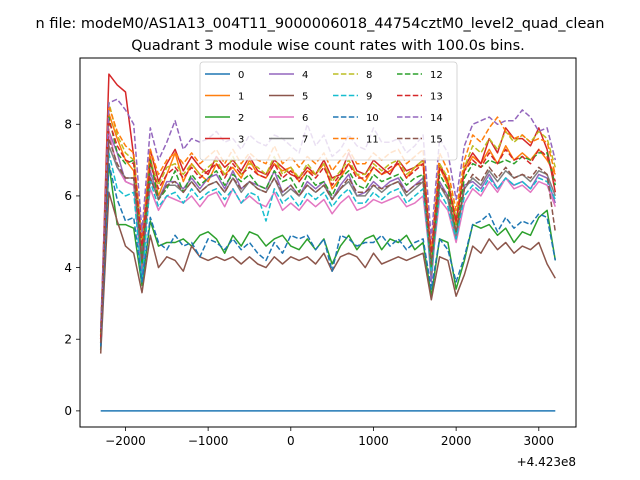  What do you see at coordinates (241, 96) in the screenshot?
I see `legend-label-1: 1` at bounding box center [241, 96].